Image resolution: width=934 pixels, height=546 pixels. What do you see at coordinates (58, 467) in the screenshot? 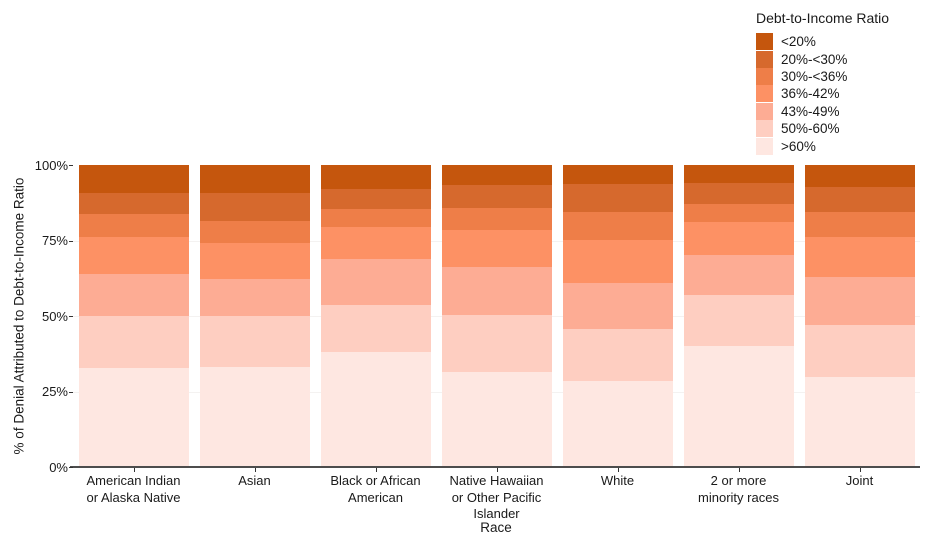
I see `y-tick-label: 0%` at bounding box center [58, 467].